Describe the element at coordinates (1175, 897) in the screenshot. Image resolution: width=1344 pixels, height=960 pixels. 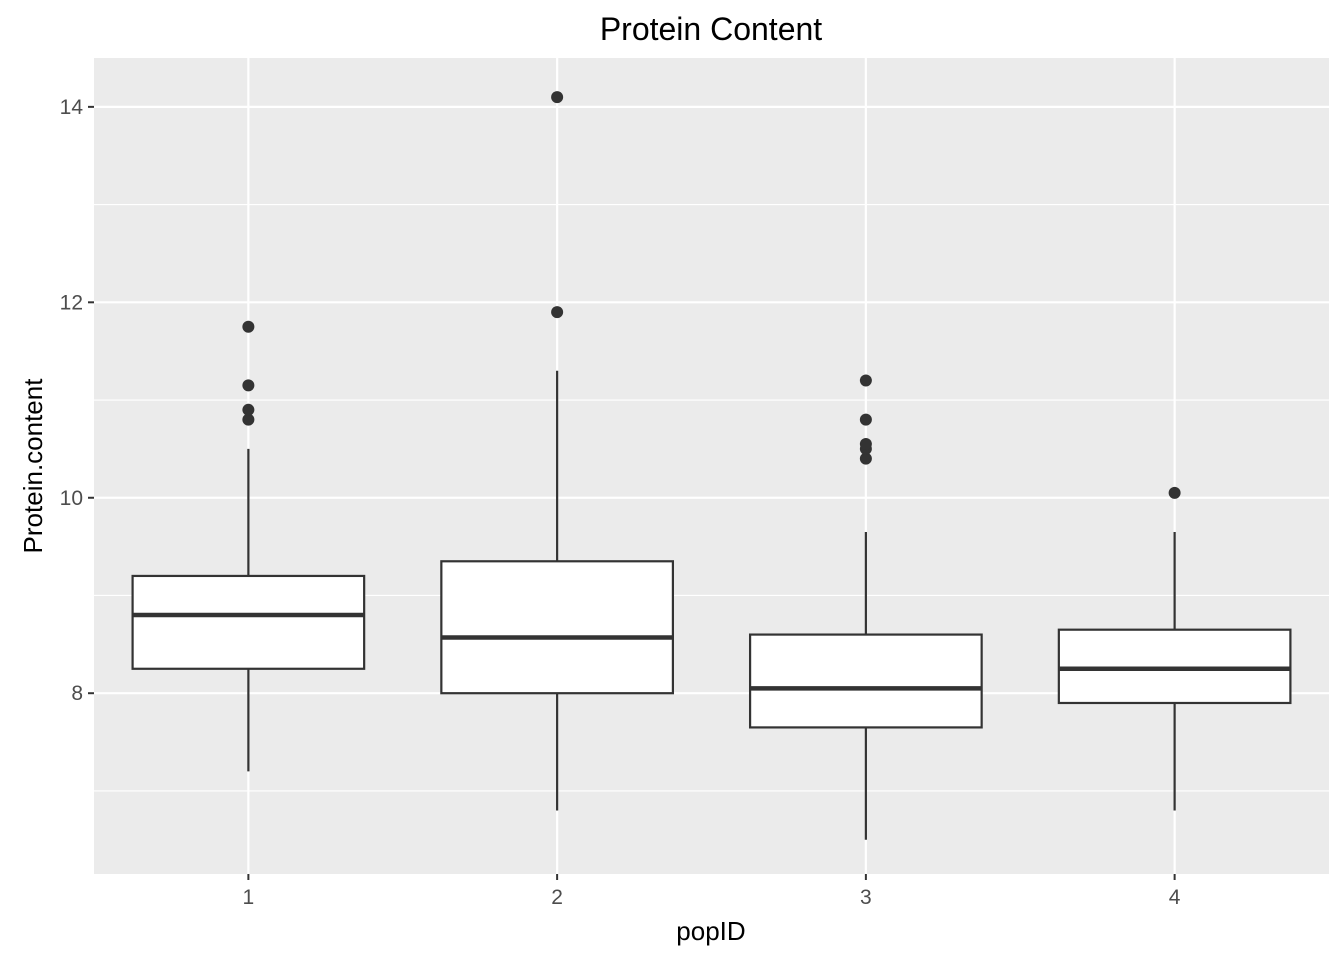
I see `x-tick-label: 4` at that location.